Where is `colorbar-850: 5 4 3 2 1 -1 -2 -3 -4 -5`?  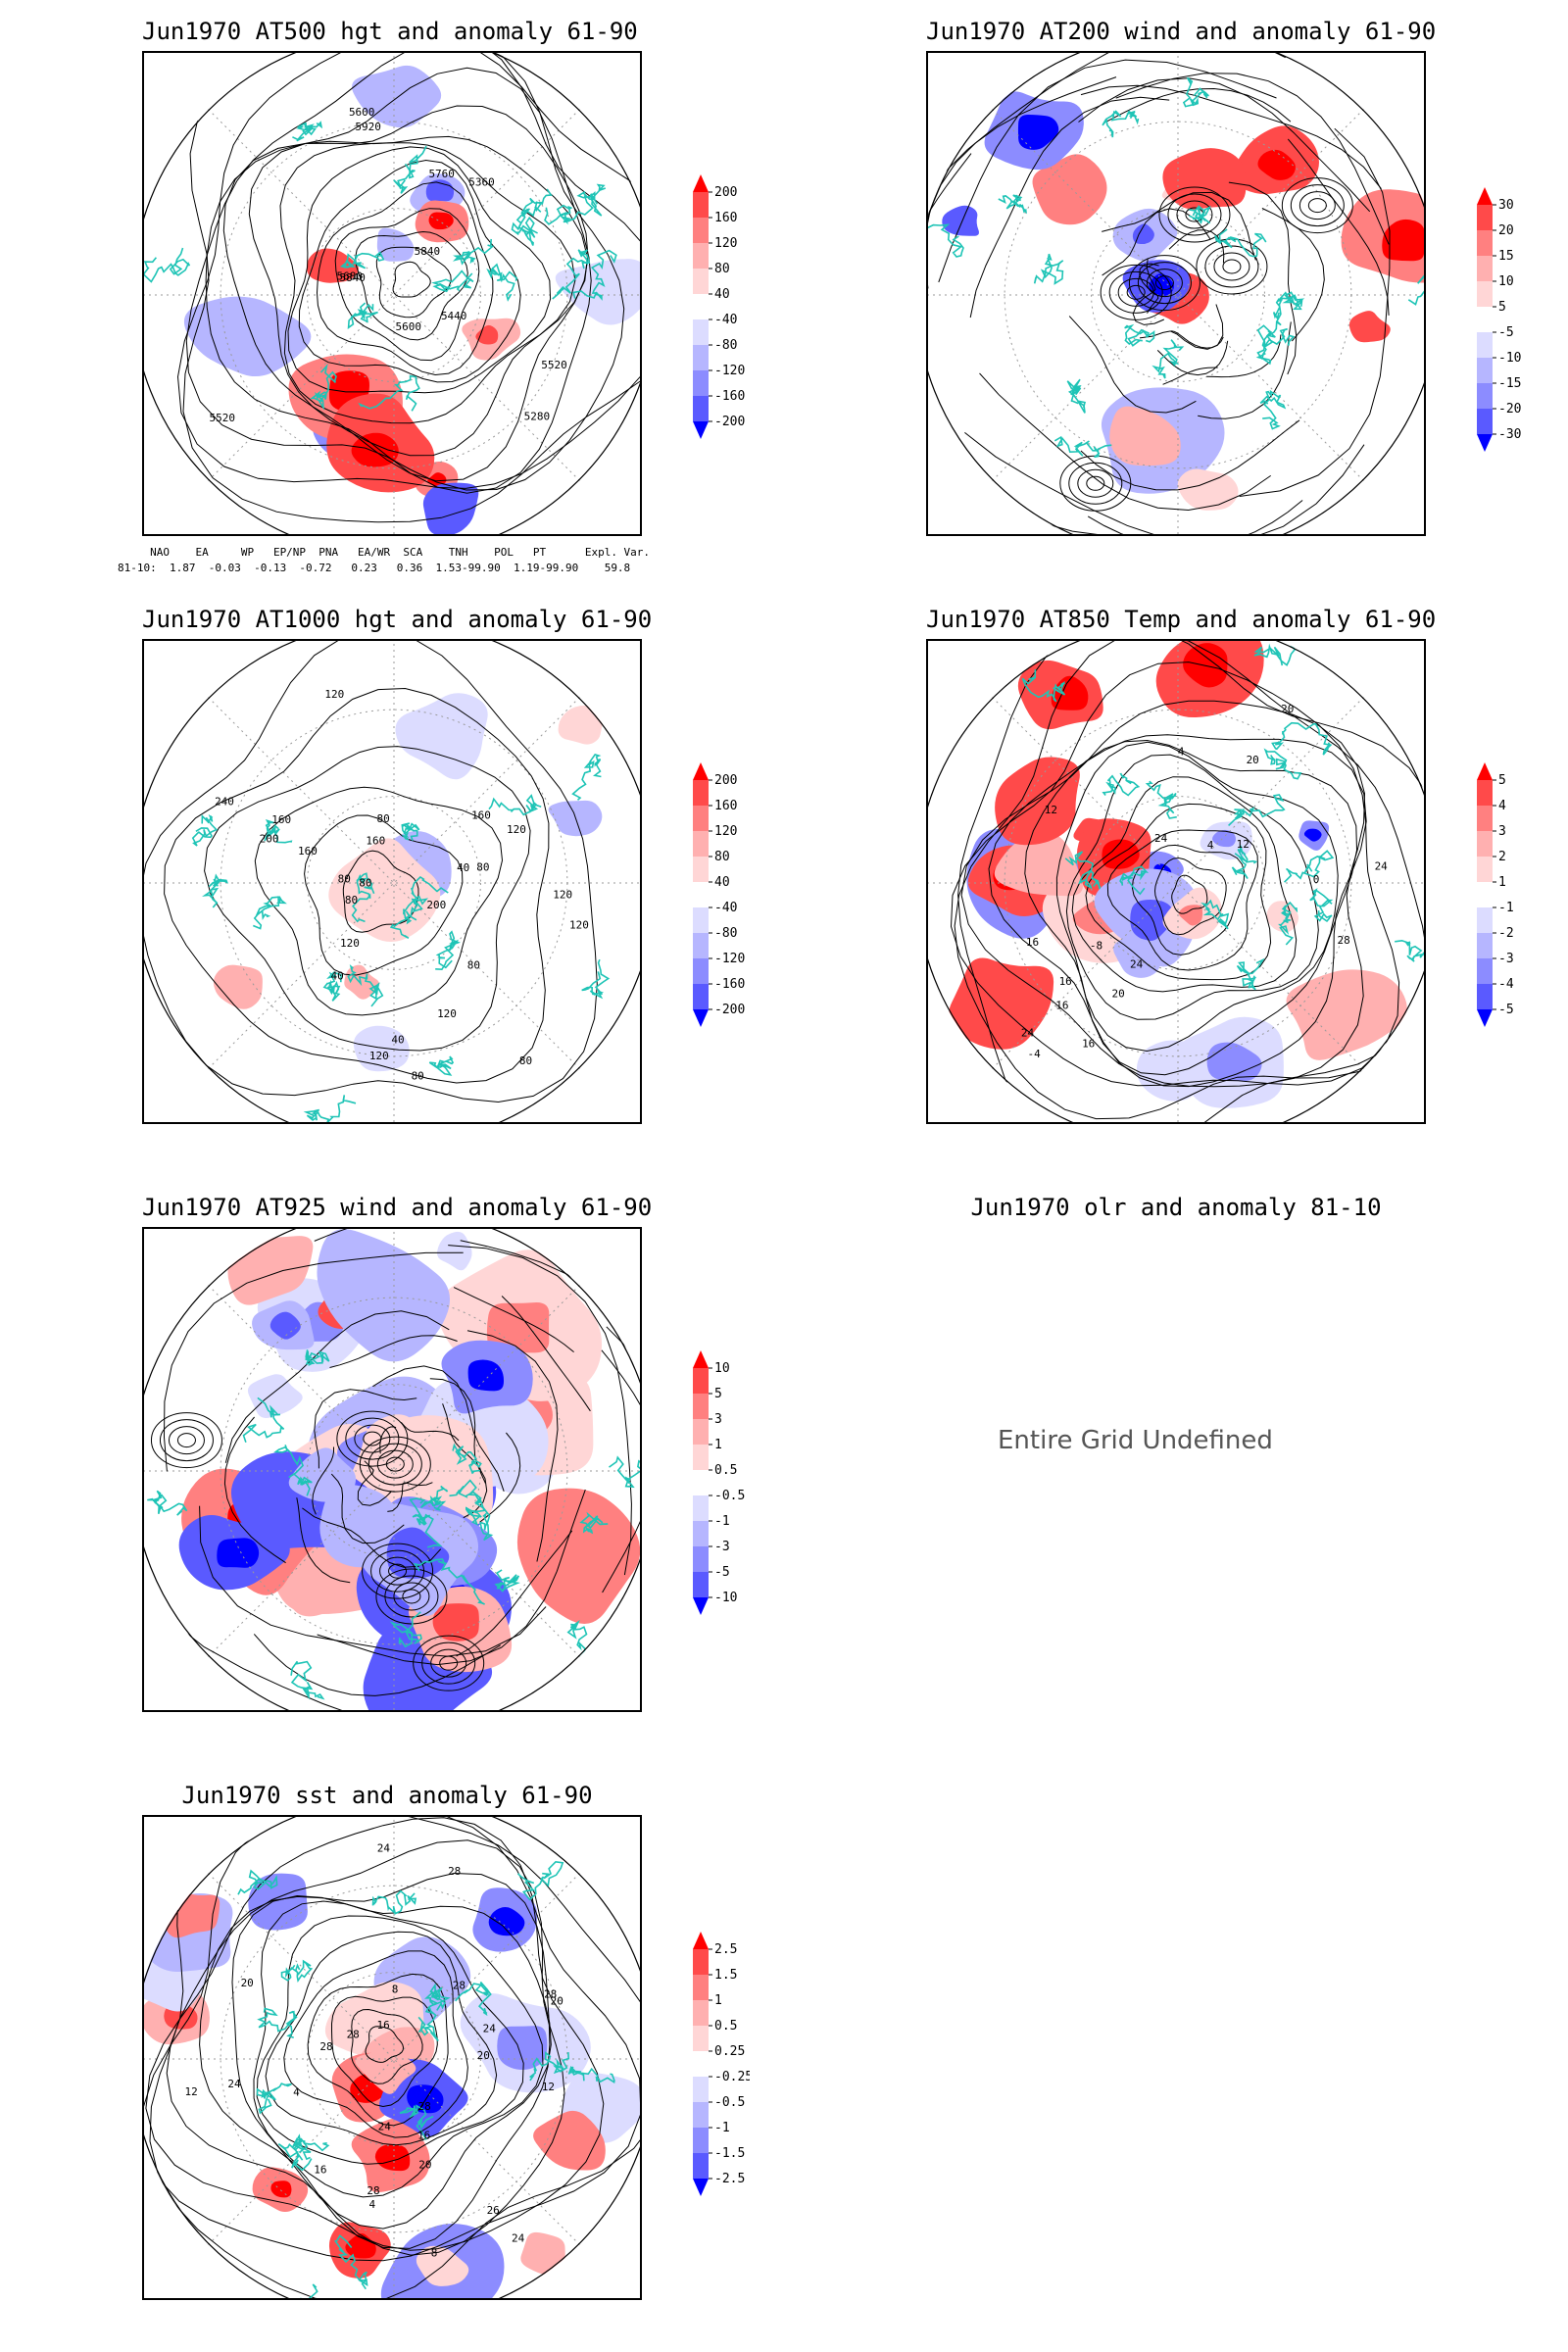 colorbar-850: 5 4 3 2 1 -1 -2 -3 -4 -5 is located at coordinates (1495, 894).